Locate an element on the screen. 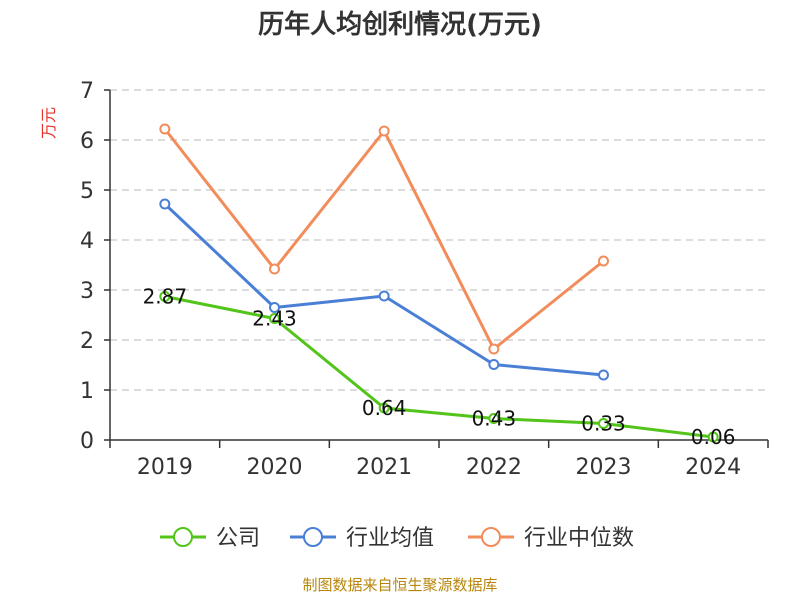  data-label: 0.43 is located at coordinates (494, 419).